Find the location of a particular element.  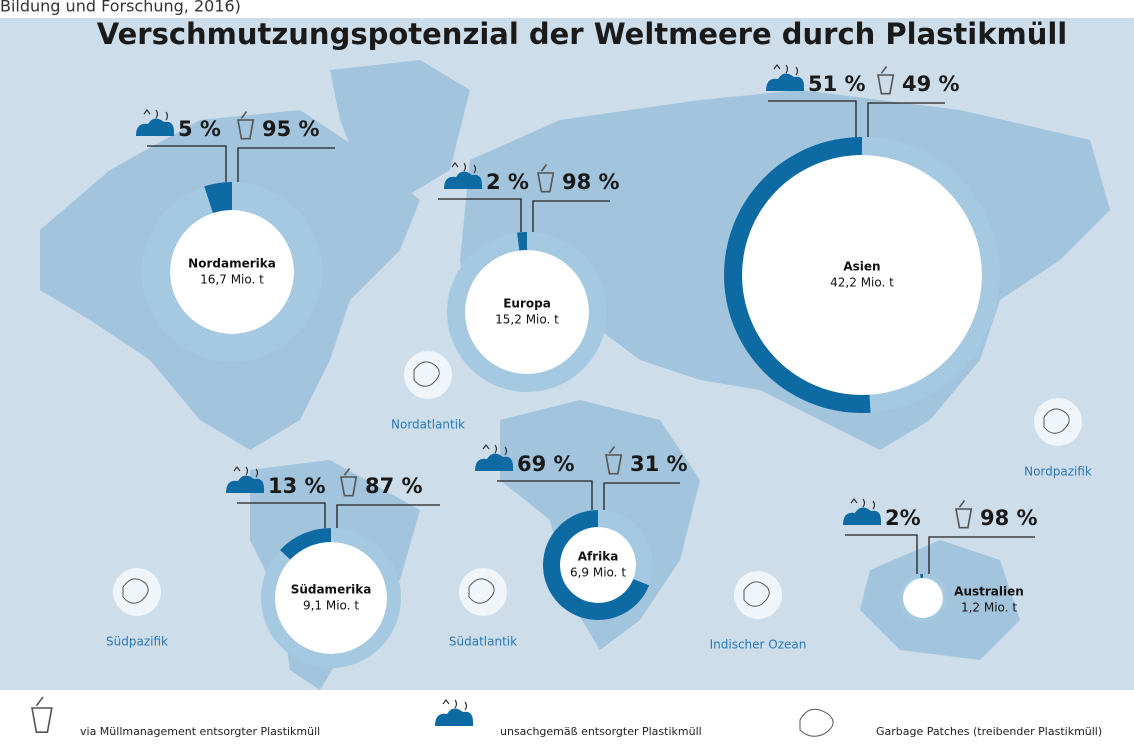

ocean-label: Nordpazifik is located at coordinates (1058, 472).